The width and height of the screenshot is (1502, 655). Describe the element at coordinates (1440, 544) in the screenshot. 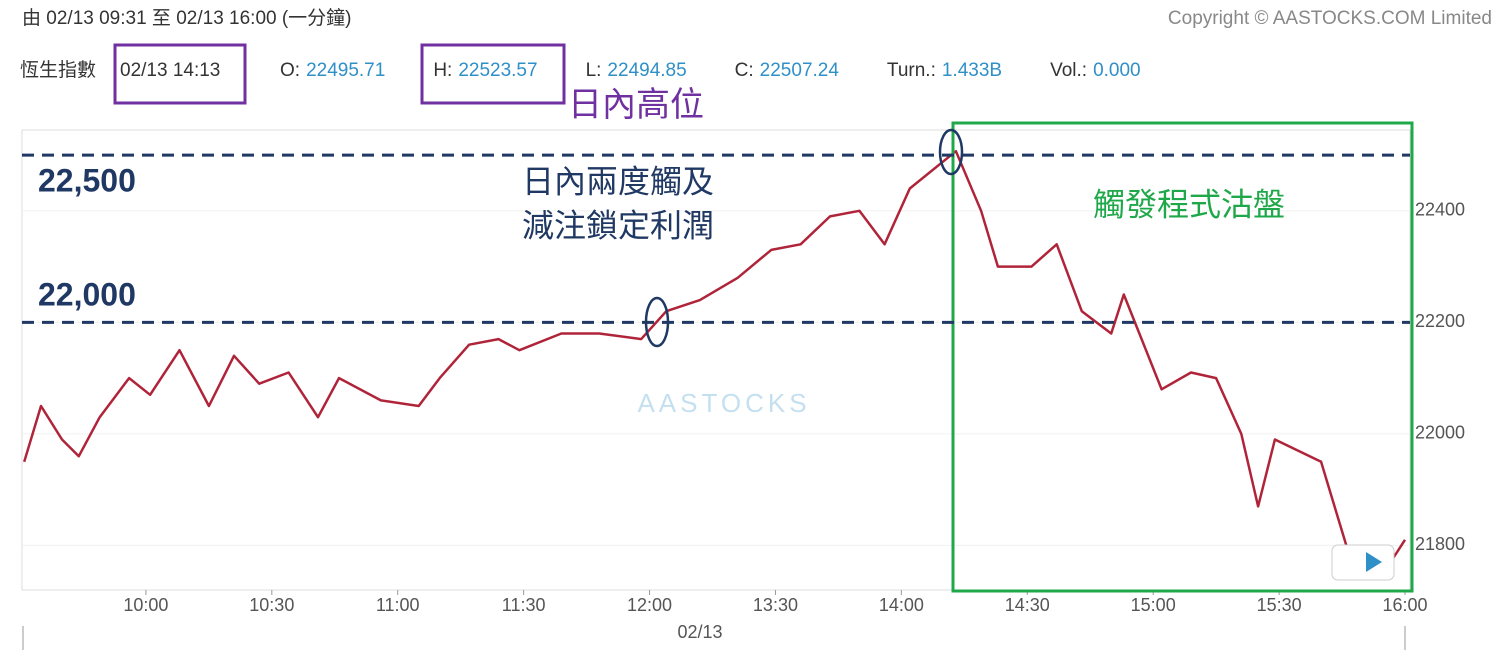

I see `y-tick-label: 21800` at that location.